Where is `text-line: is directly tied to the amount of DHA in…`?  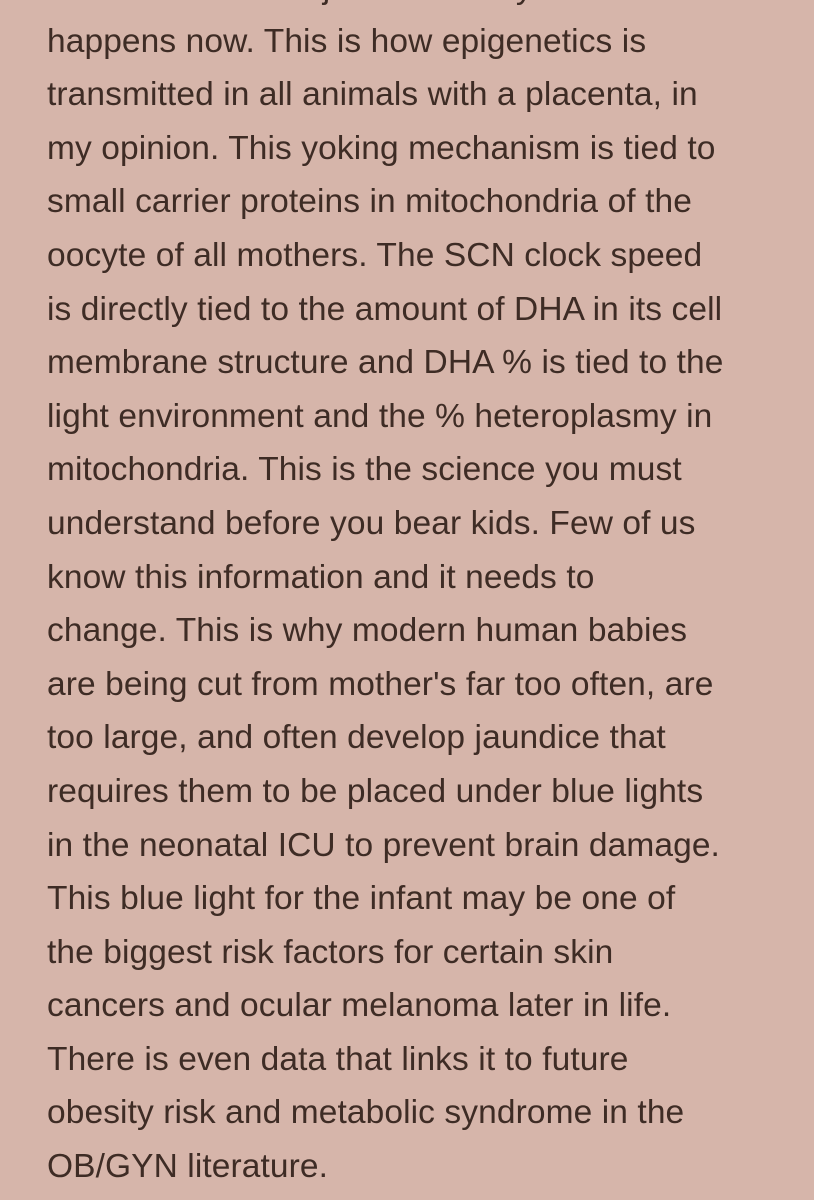 text-line: is directly tied to the amount of DHA in… is located at coordinates (385, 309).